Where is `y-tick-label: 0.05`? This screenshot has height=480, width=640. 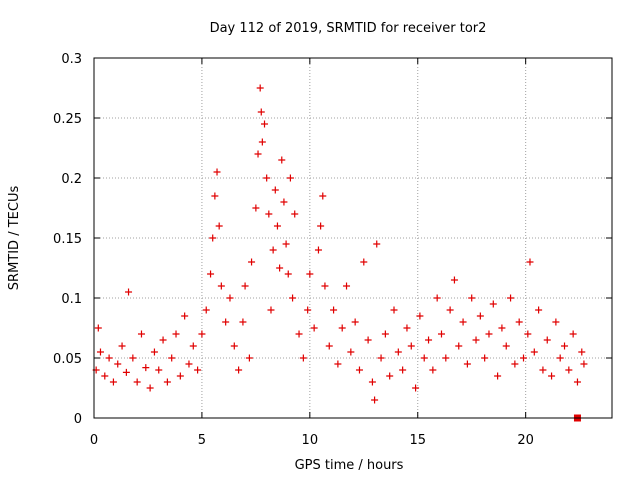 y-tick-label: 0.05 is located at coordinates (67, 359).